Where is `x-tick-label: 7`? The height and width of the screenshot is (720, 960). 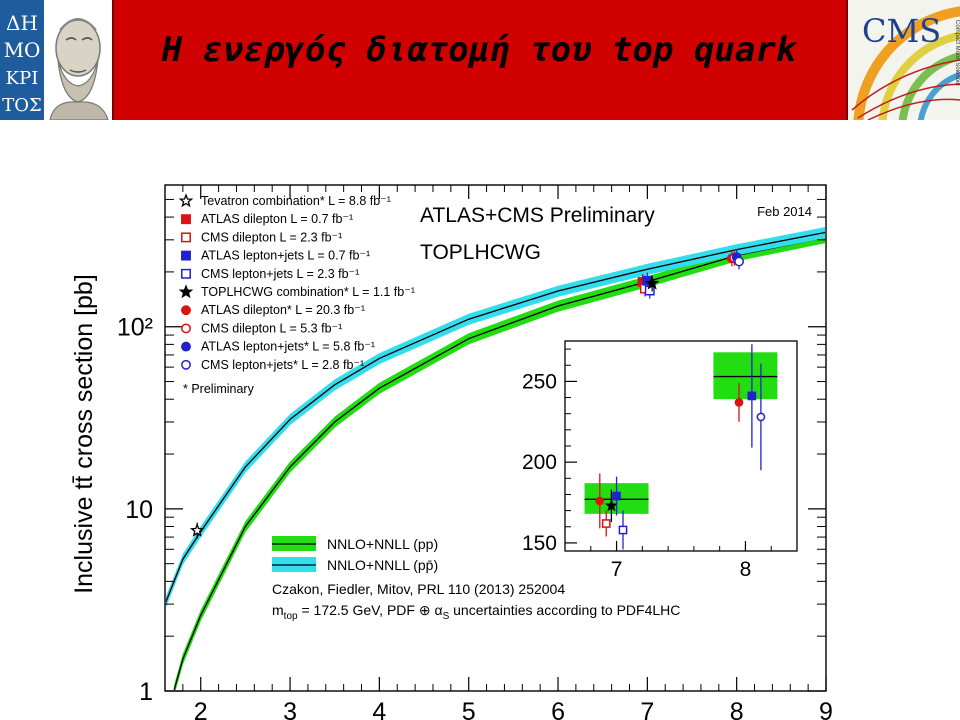 x-tick-label: 7 is located at coordinates (647, 709).